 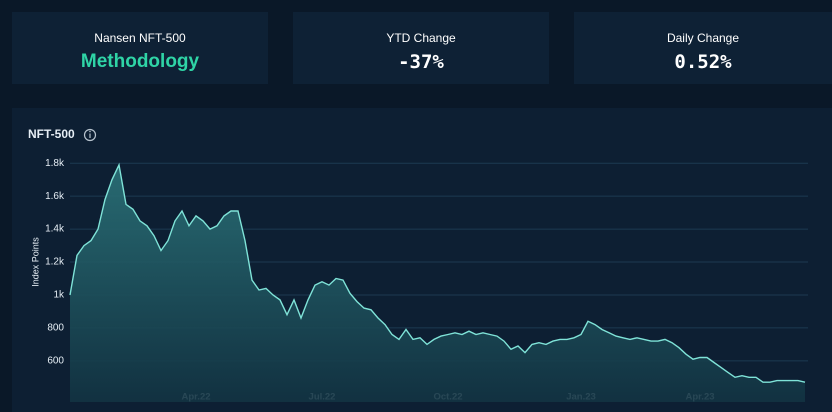 What do you see at coordinates (140, 48) in the screenshot?
I see `card: Nansen NFT-500 Methodology` at bounding box center [140, 48].